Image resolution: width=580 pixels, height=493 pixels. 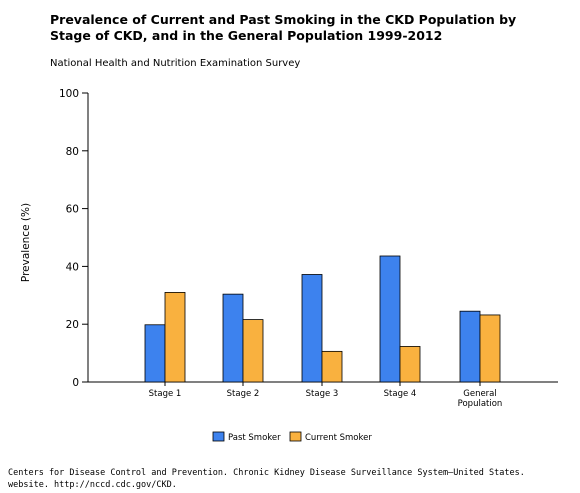 I want to click on y-tick-label: 100, so click(x=69, y=94).